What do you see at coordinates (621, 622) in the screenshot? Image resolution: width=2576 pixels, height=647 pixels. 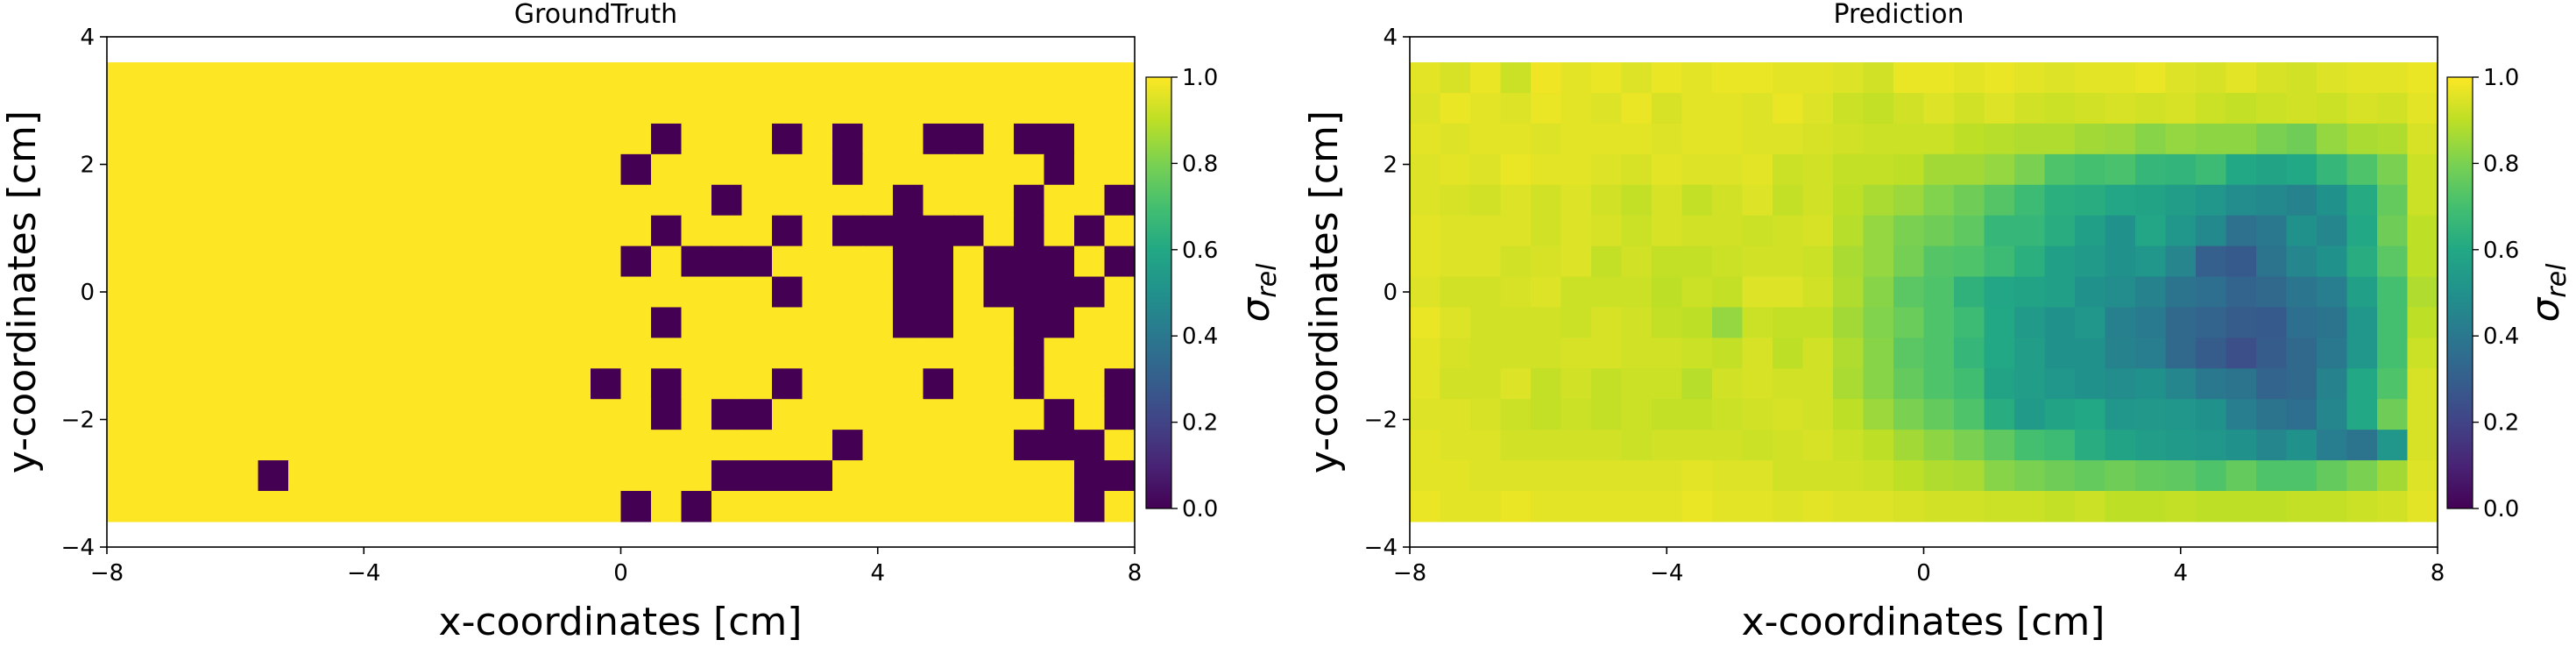 I see `groundtruth-x-axis-label: x-coordinates [cm]` at bounding box center [621, 622].